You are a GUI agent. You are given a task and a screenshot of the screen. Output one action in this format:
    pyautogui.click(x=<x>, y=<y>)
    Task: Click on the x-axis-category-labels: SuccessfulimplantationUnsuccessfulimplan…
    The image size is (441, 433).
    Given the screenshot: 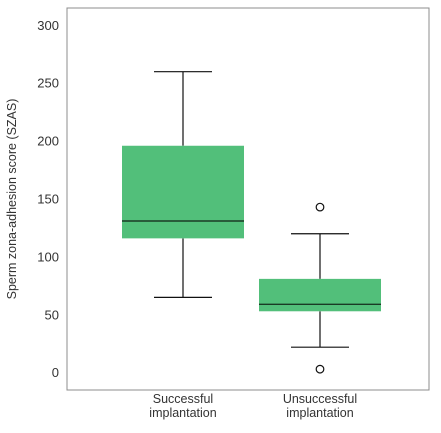 What is the action you would take?
    pyautogui.click(x=253, y=406)
    